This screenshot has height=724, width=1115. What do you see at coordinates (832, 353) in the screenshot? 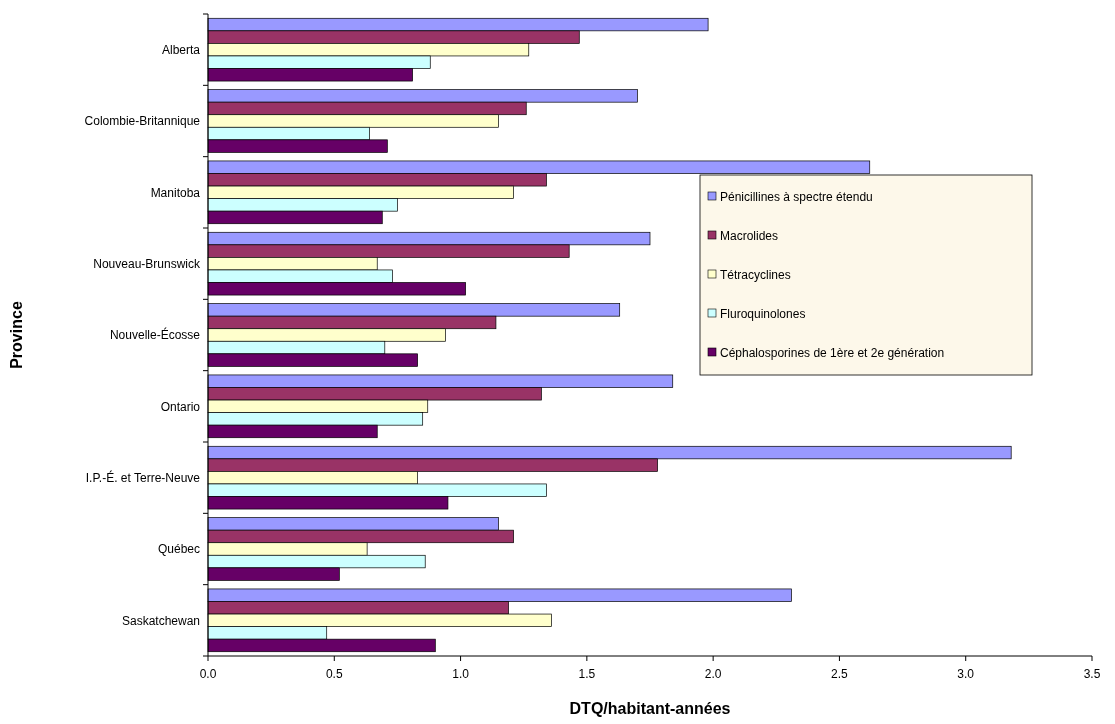
I see `legend-label: Céphalosporines de 1ère et 2e génération` at bounding box center [832, 353].